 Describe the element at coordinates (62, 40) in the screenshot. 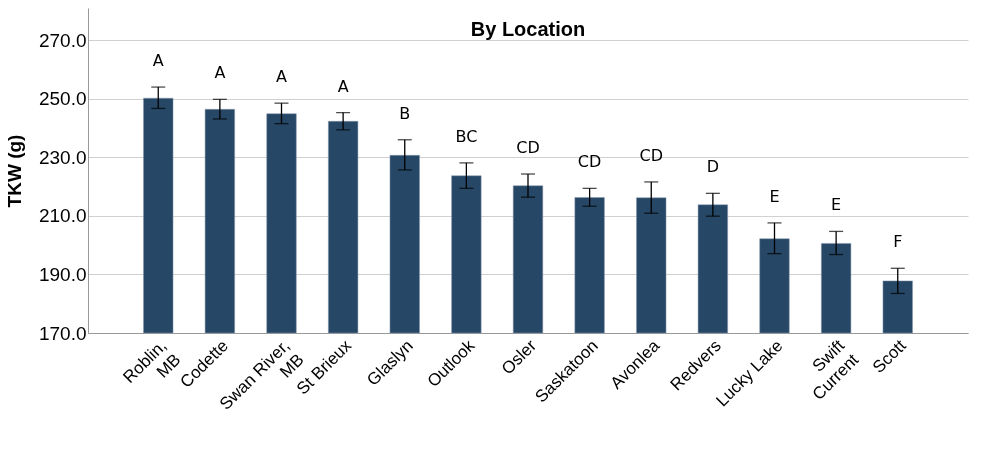

I see `y-tick-label: 270.0` at that location.